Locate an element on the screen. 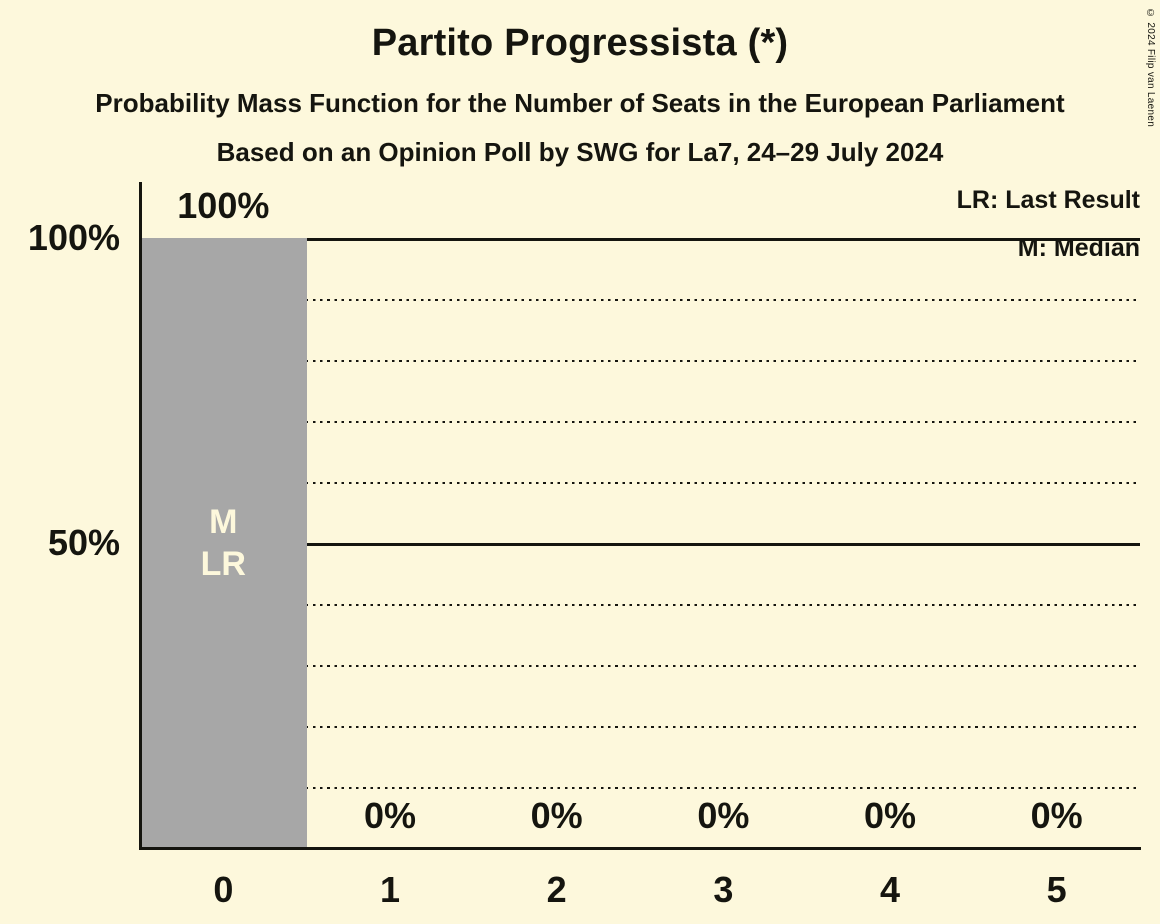 Image resolution: width=1160 pixels, height=924 pixels. x-tick-label-5: 5 is located at coordinates (1056, 889).